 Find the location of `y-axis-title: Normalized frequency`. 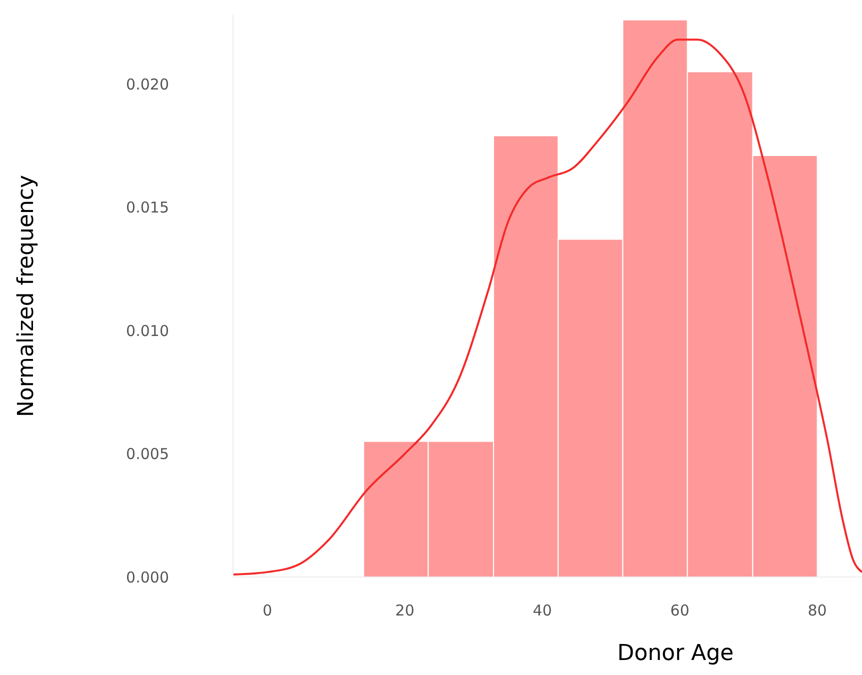

y-axis-title: Normalized frequency is located at coordinates (26, 296).